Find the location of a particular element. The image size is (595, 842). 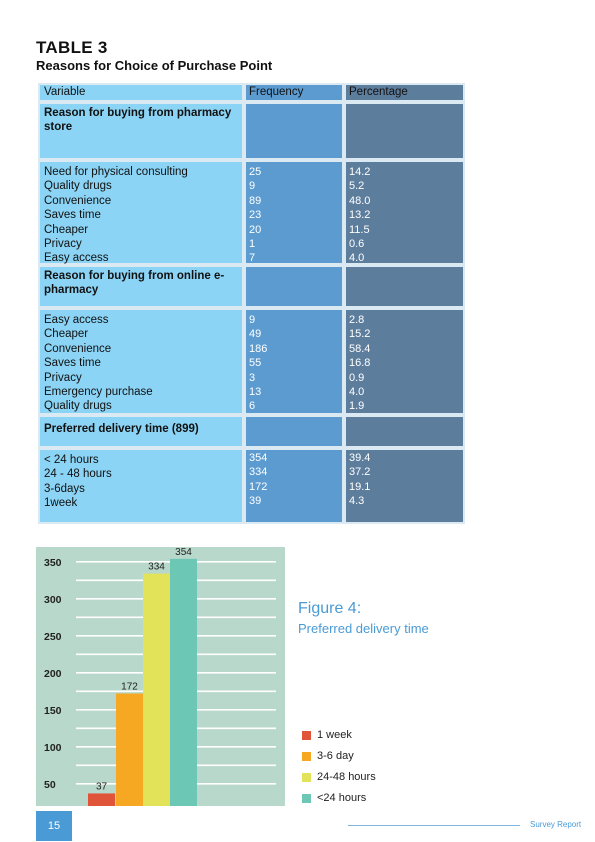

percentage-value: 0.9 is located at coordinates (357, 377).